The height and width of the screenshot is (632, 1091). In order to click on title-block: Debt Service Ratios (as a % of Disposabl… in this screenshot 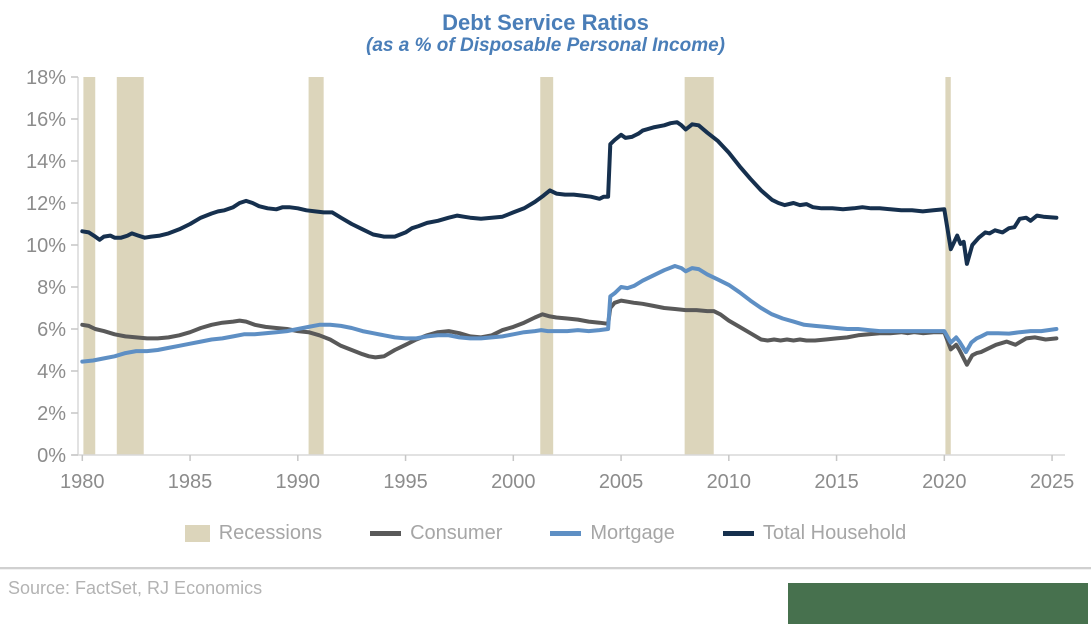, I will do `click(545, 33)`.